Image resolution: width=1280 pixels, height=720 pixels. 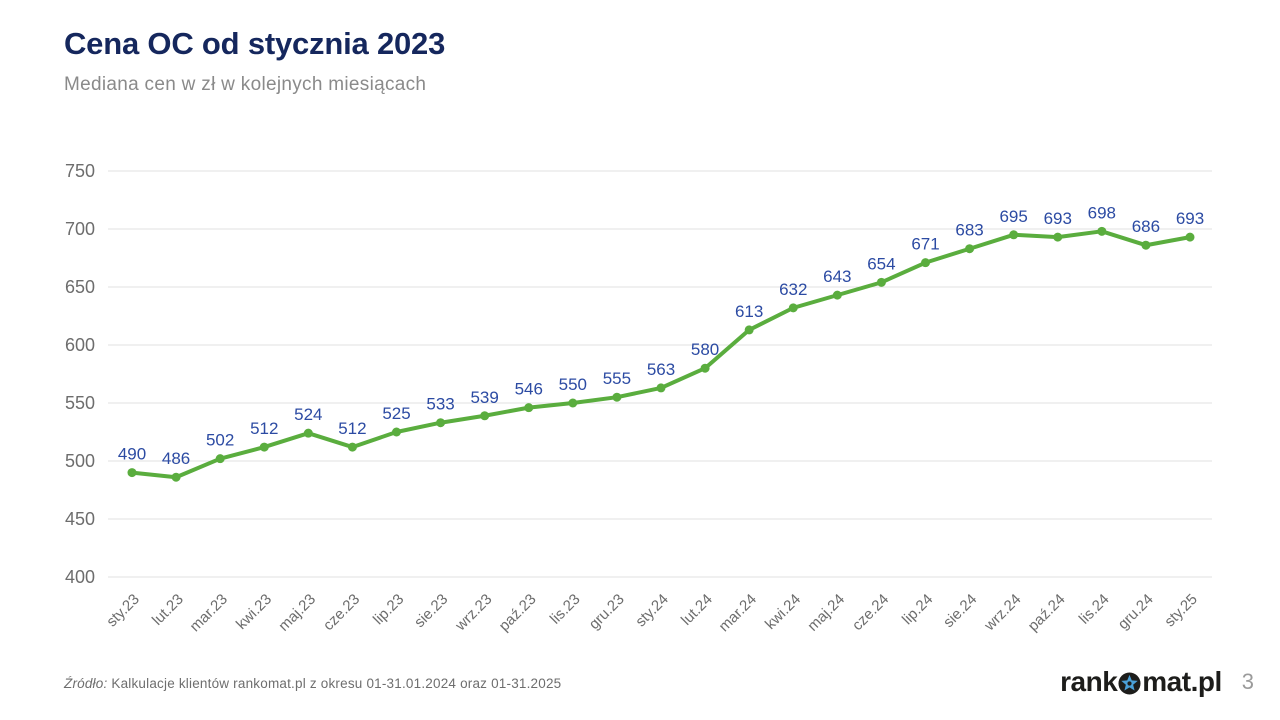 I want to click on data-point-label: 533, so click(x=440, y=404).